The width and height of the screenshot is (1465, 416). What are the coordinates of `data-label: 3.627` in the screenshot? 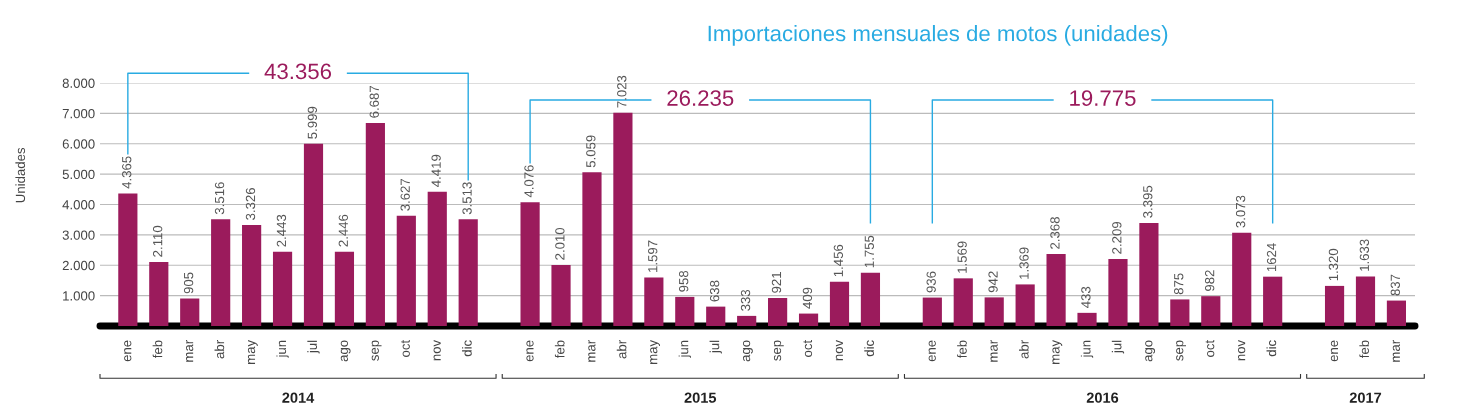 It's located at (405, 194).